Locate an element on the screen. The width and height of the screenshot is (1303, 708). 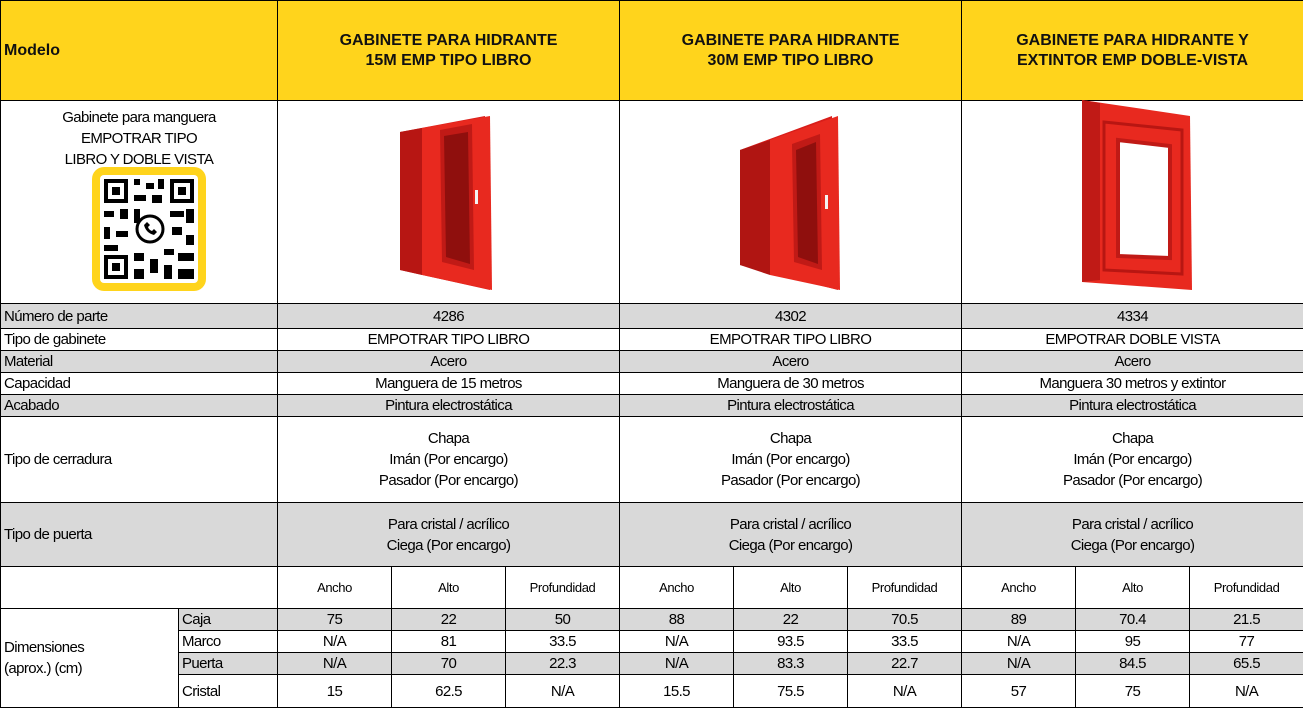
blank-cell is located at coordinates (139, 588).